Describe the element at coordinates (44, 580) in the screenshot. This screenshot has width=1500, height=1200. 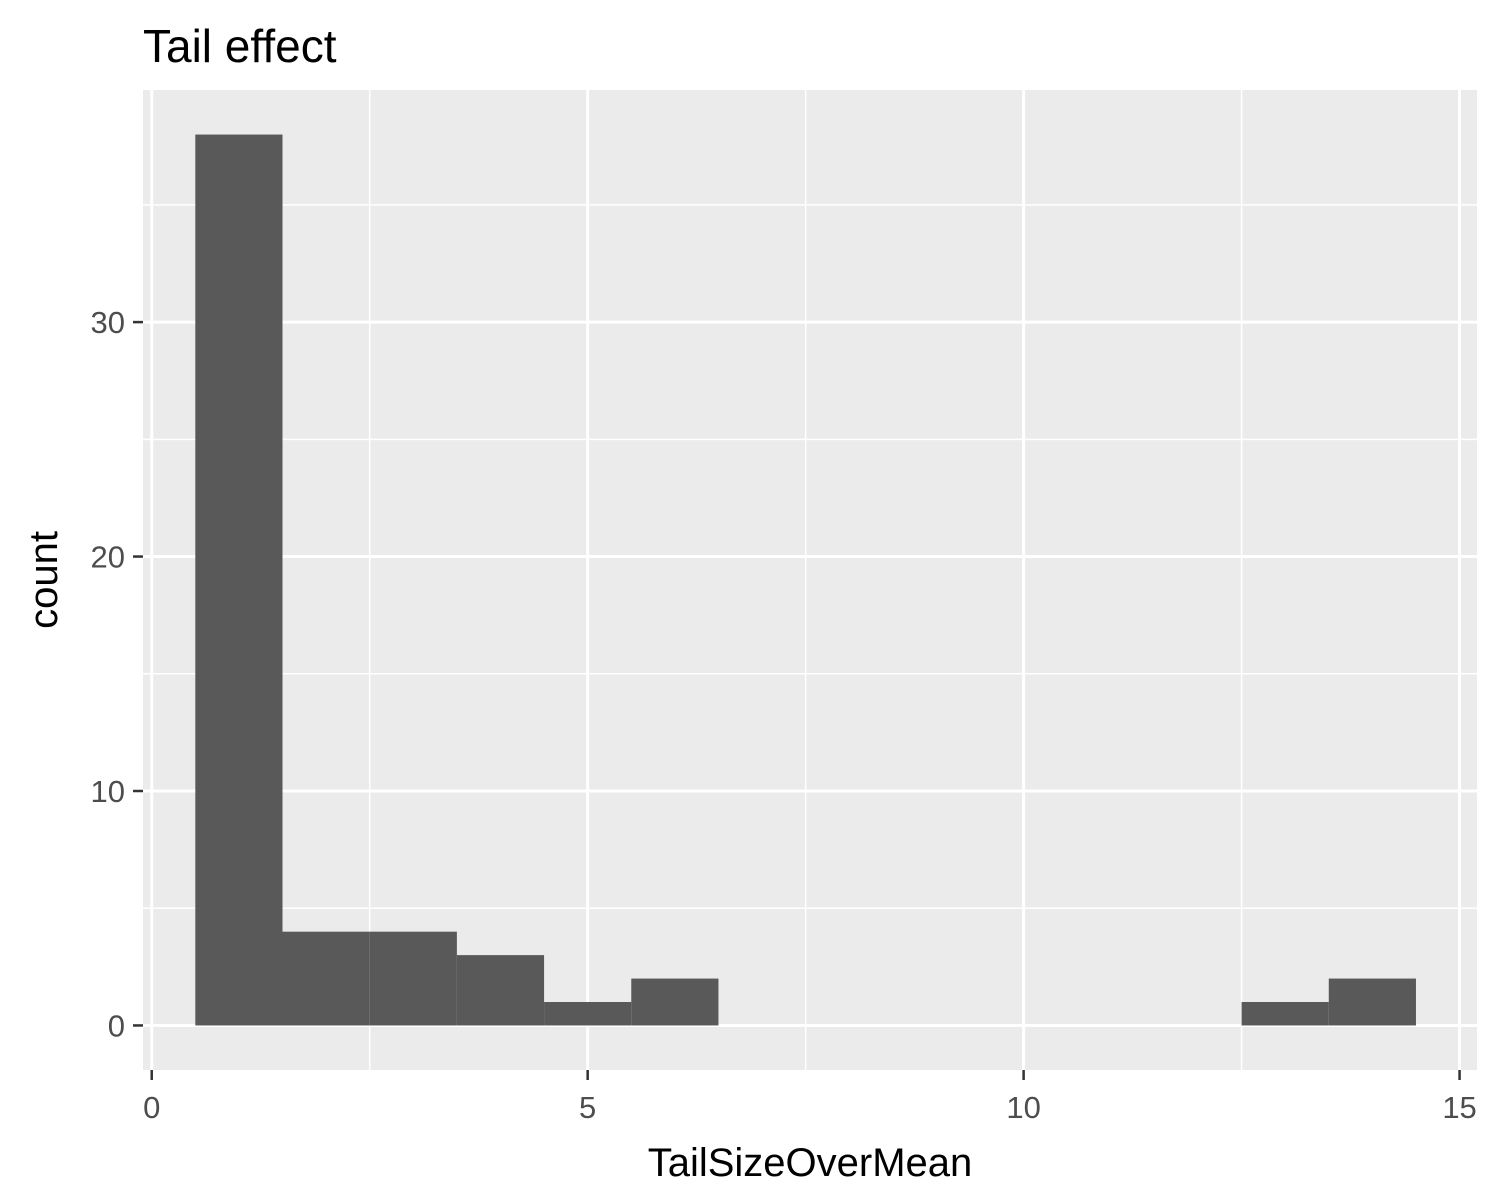
I see `y-axis-title: count` at that location.